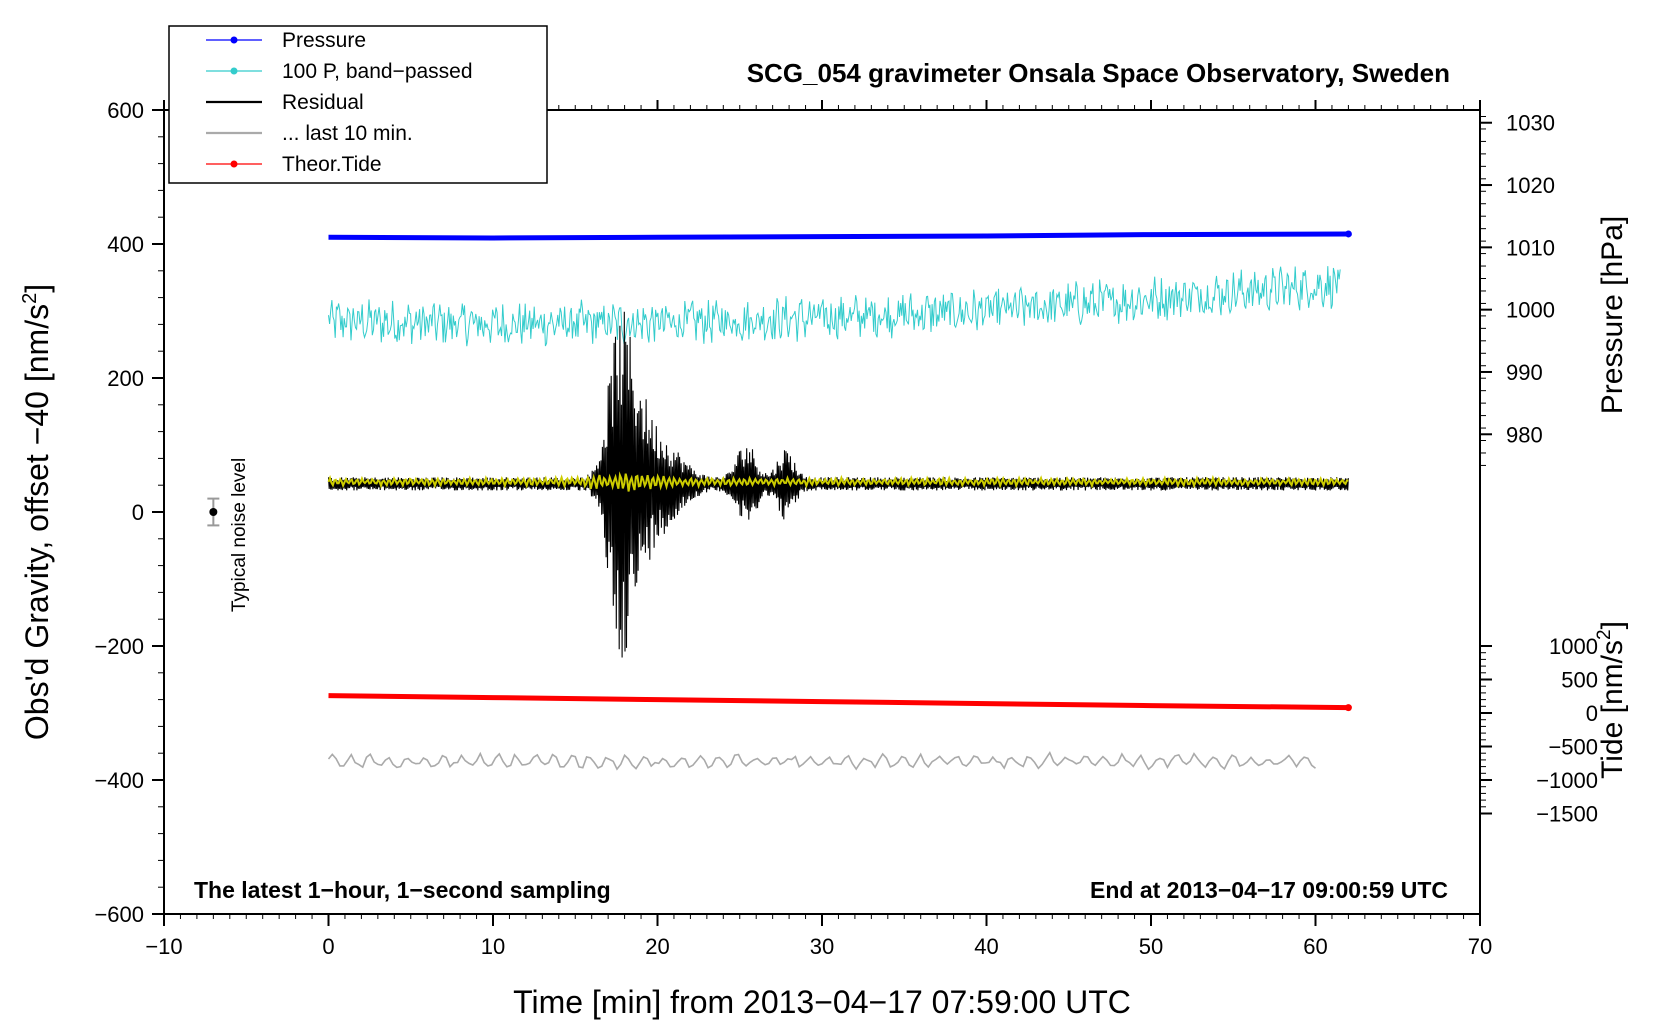  I want to click on y-axis-label-left-sup: 2, so click(30, 298).